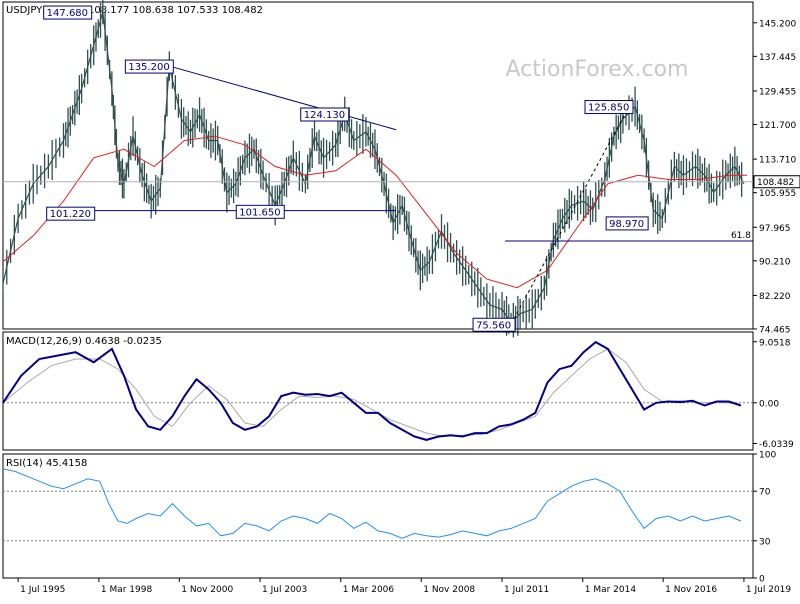  What do you see at coordinates (764, 518) in the screenshot?
I see `rsi-y-axis: 100 70 30 0` at bounding box center [764, 518].